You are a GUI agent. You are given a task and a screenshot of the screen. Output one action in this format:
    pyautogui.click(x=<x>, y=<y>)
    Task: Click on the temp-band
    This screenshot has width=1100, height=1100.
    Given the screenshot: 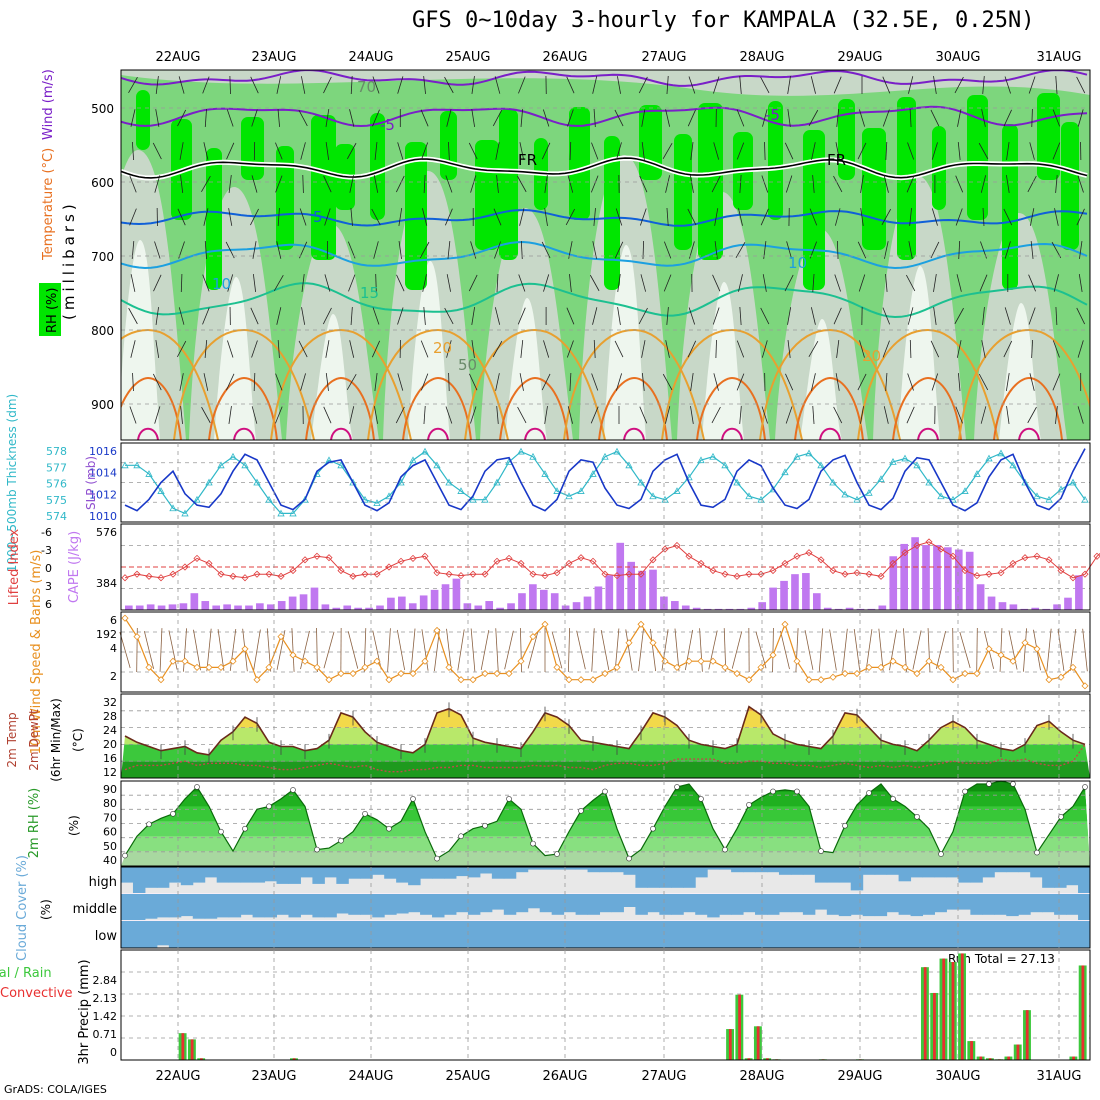 What is the action you would take?
    pyautogui.click(x=605, y=736)
    